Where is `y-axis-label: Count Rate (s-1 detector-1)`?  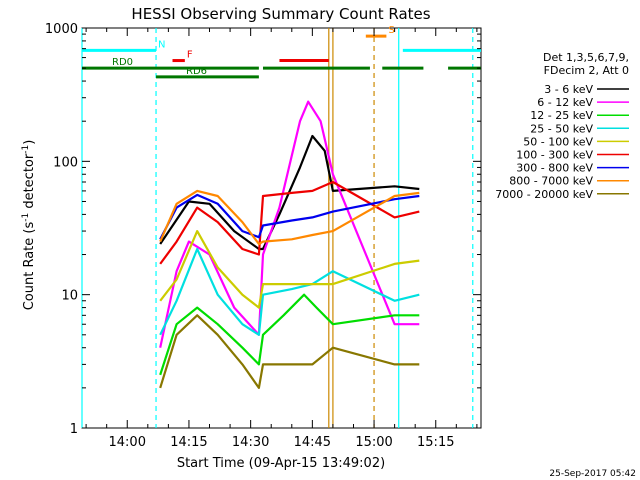
y-axis-label: Count Rate (s-1 detector-1) is located at coordinates (29, 225).